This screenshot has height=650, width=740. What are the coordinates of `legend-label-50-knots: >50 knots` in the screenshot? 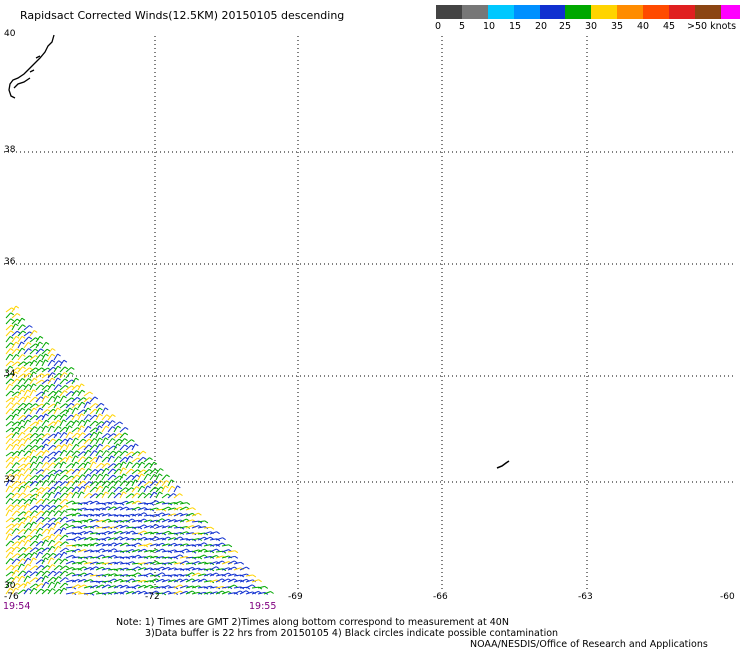 It's located at (712, 26).